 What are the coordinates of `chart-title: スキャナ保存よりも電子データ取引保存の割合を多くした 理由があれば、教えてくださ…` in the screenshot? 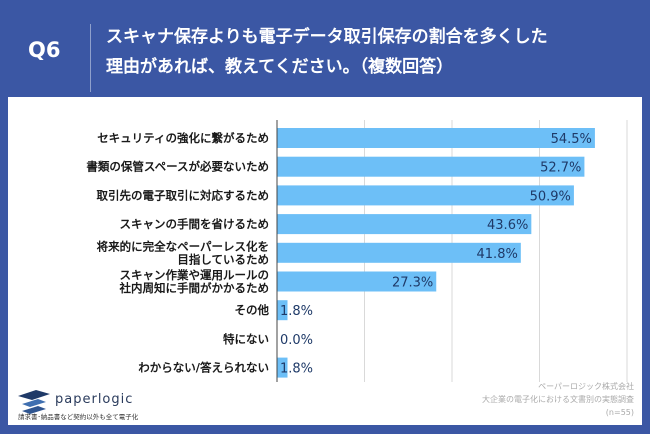 It's located at (371, 52).